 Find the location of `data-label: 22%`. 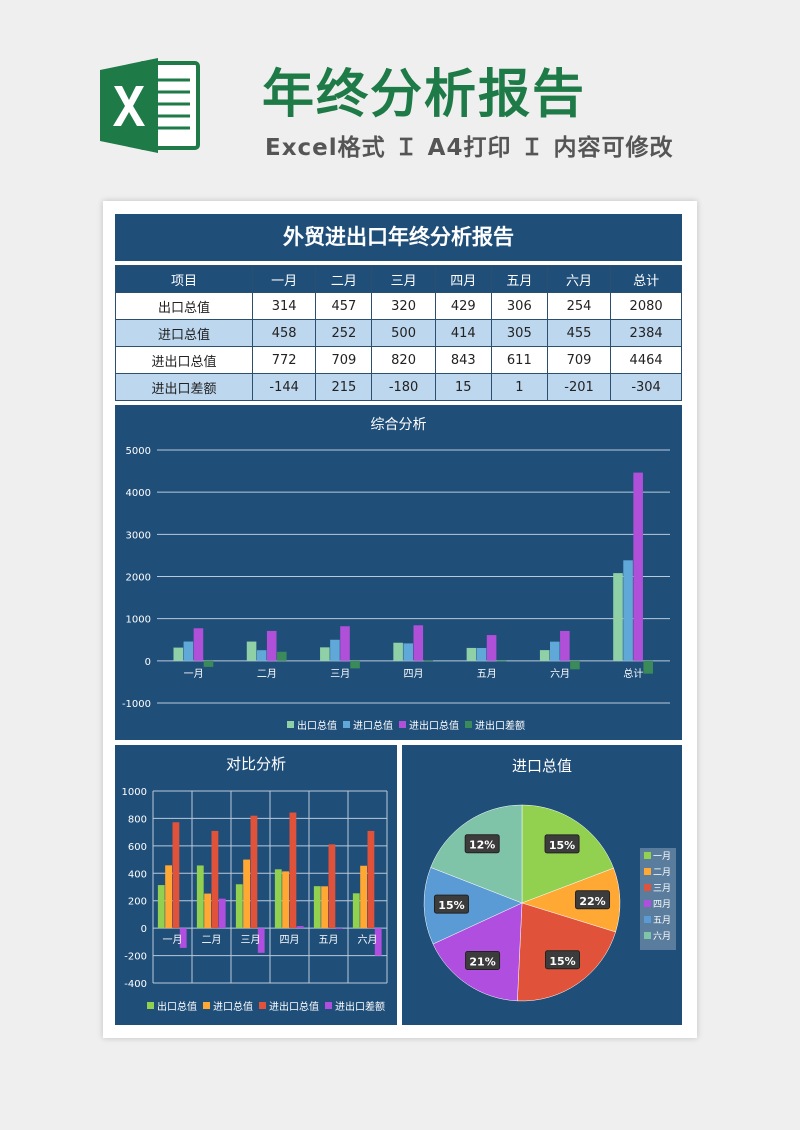

data-label: 22% is located at coordinates (592, 901).